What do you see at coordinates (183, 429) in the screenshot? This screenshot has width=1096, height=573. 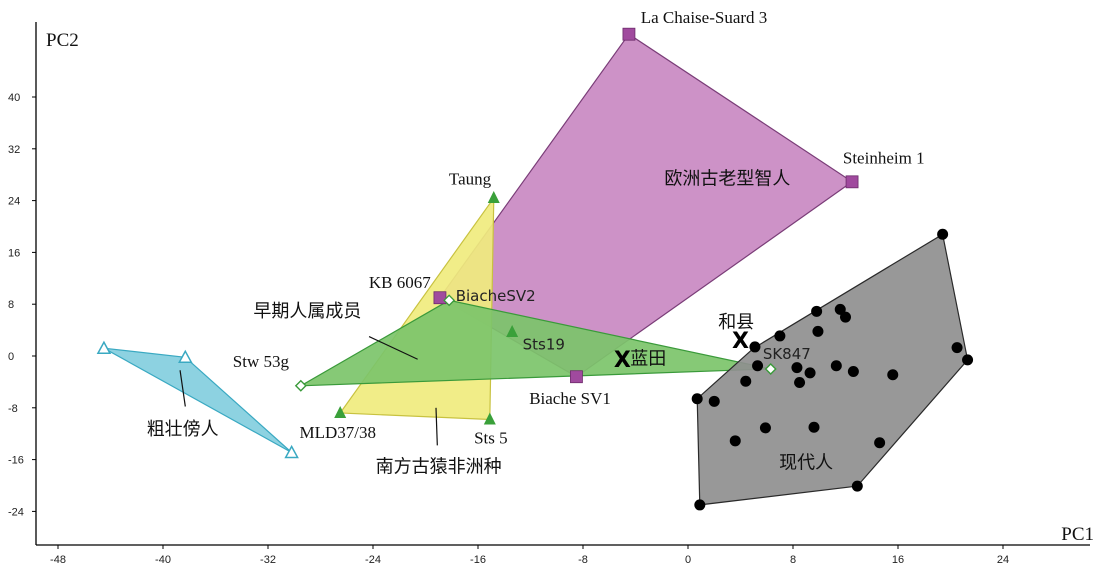 I see `group-label-3: 粗壮傍人` at bounding box center [183, 429].